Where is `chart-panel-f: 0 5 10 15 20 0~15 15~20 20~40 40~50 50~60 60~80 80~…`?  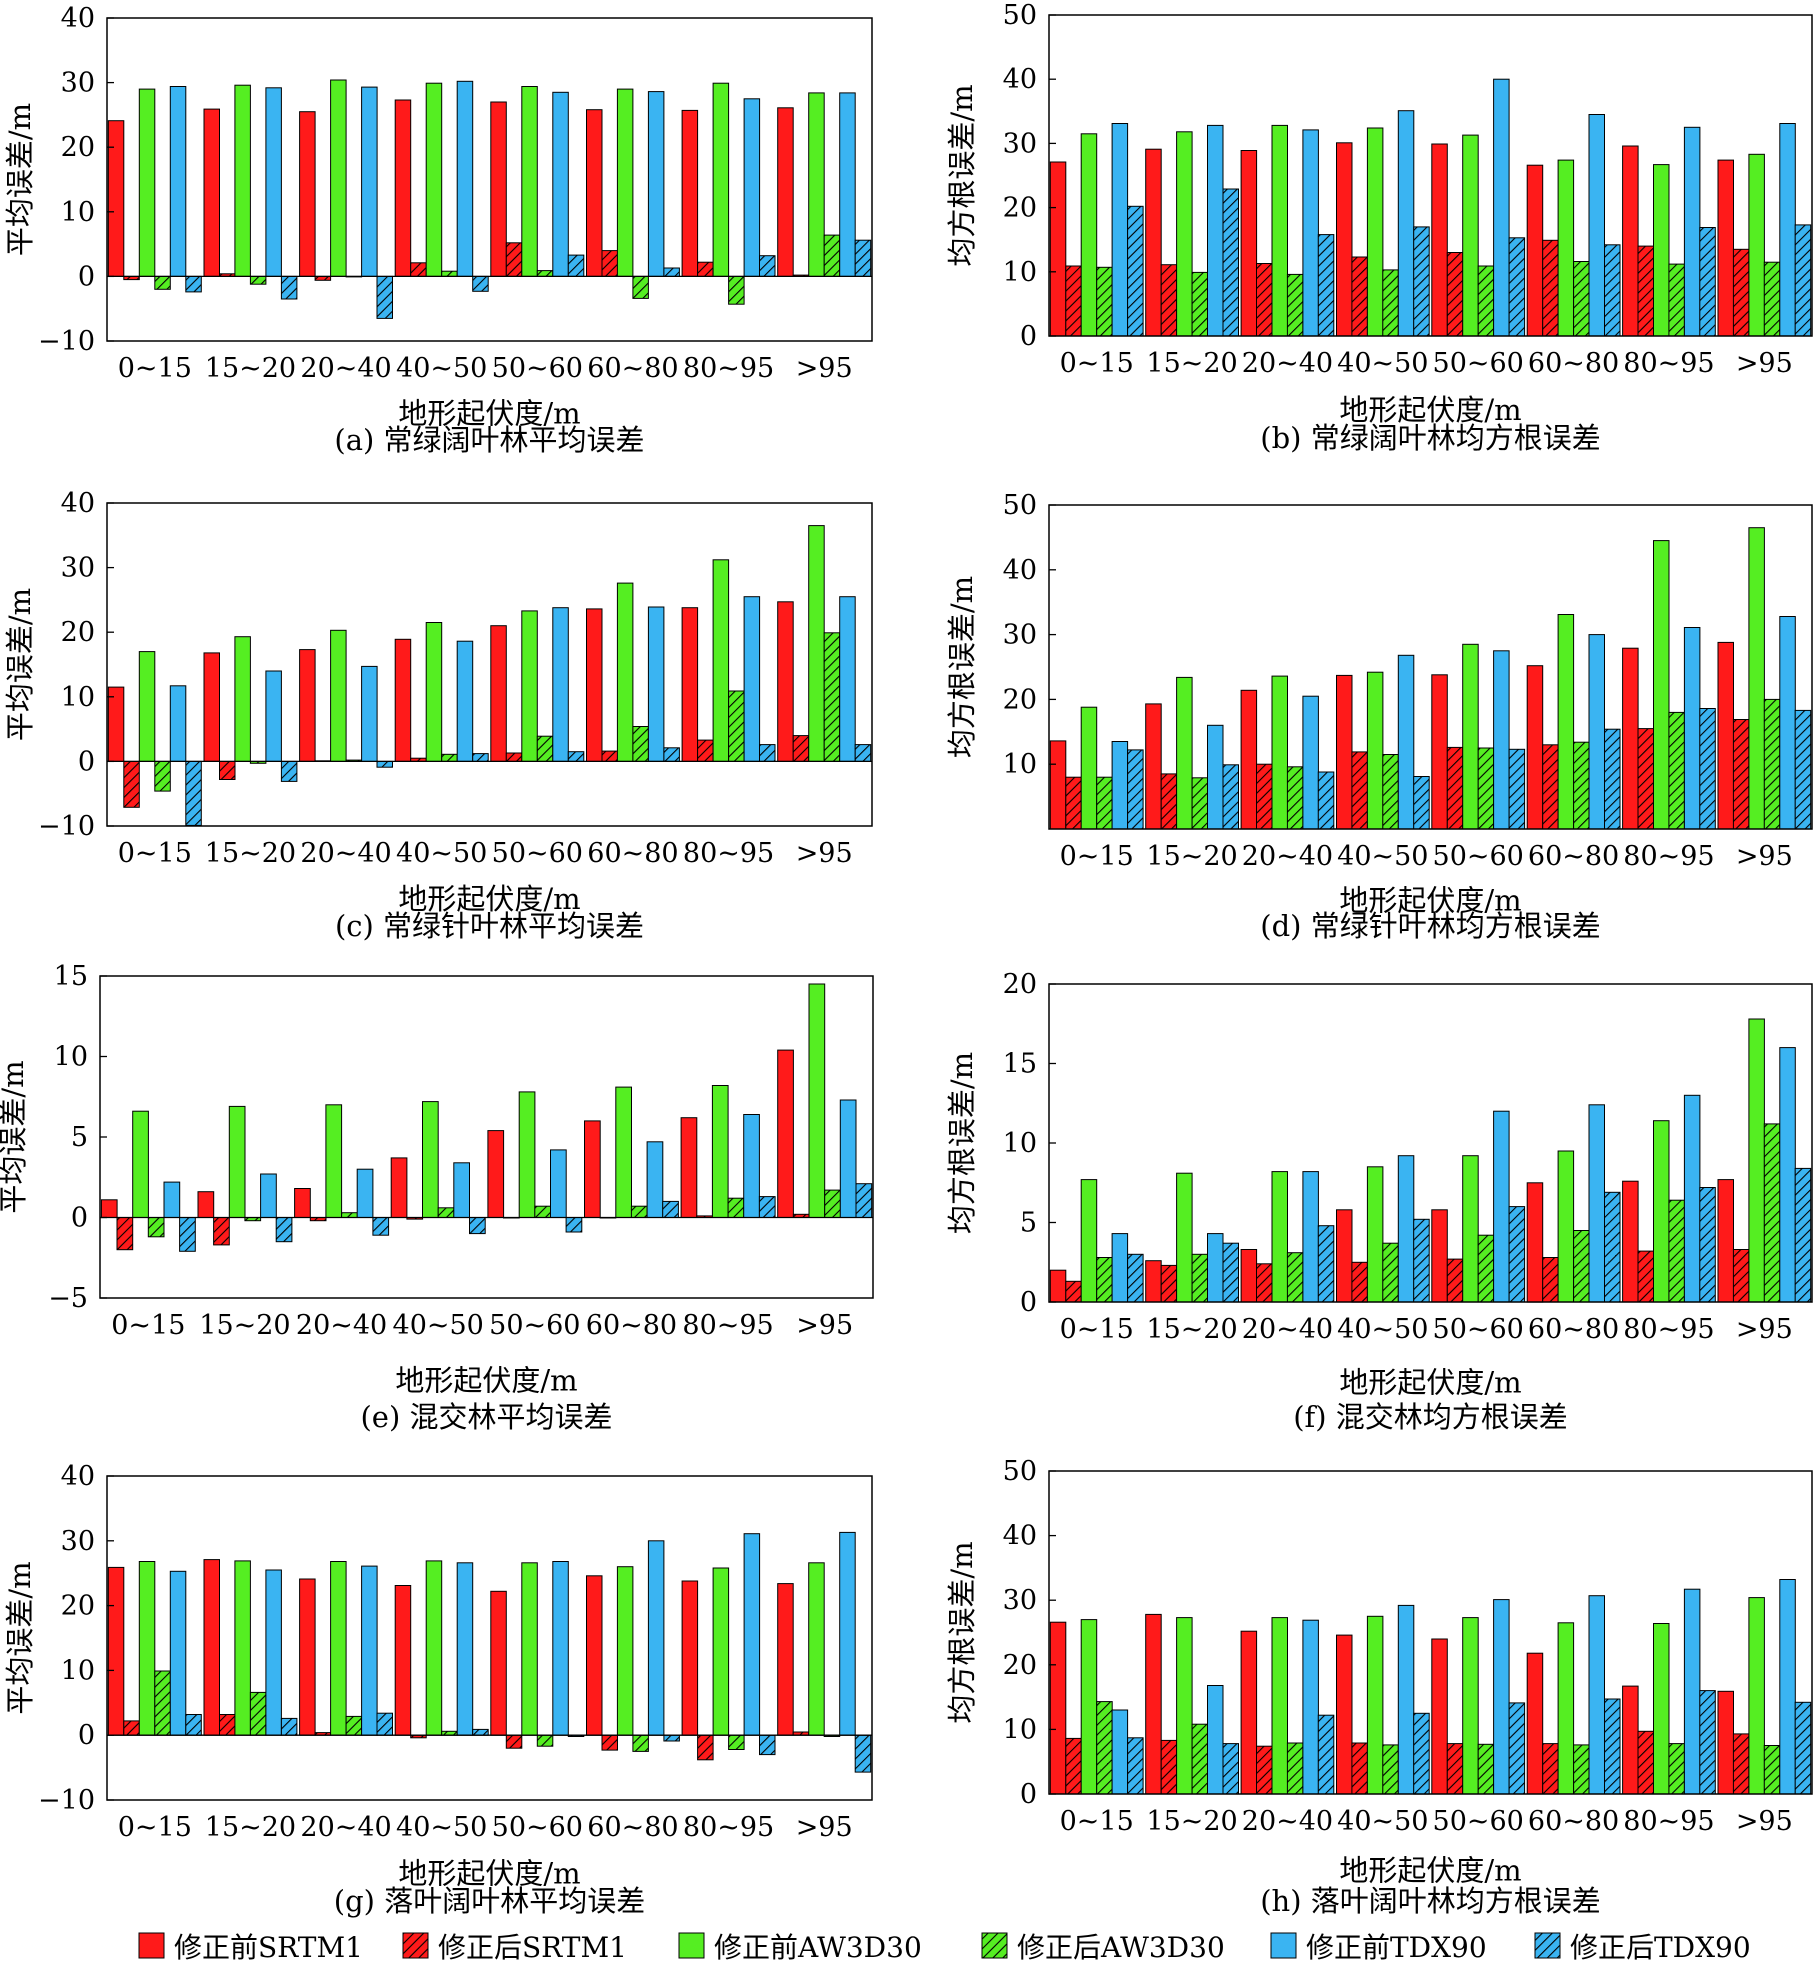
chart-panel-f: 0 5 10 15 20 0~15 15~20 20~40 40~50 50~60 60~80 80~… is located at coordinates (1379, 1201).